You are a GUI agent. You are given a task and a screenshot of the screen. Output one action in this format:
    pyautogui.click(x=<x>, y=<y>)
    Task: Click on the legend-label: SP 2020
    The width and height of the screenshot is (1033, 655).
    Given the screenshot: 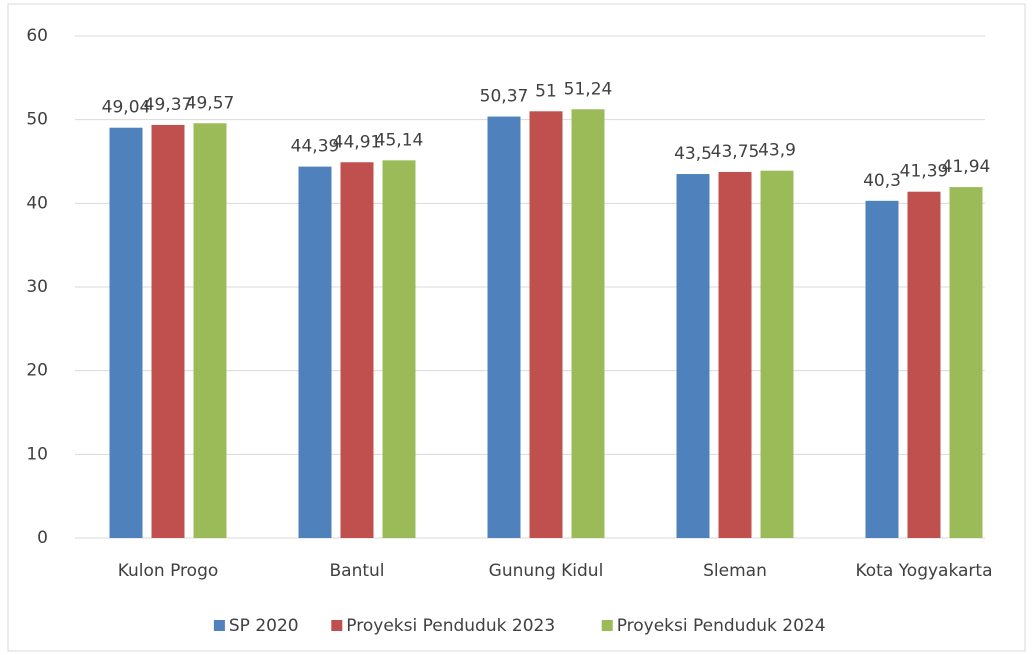 What is the action you would take?
    pyautogui.click(x=264, y=626)
    